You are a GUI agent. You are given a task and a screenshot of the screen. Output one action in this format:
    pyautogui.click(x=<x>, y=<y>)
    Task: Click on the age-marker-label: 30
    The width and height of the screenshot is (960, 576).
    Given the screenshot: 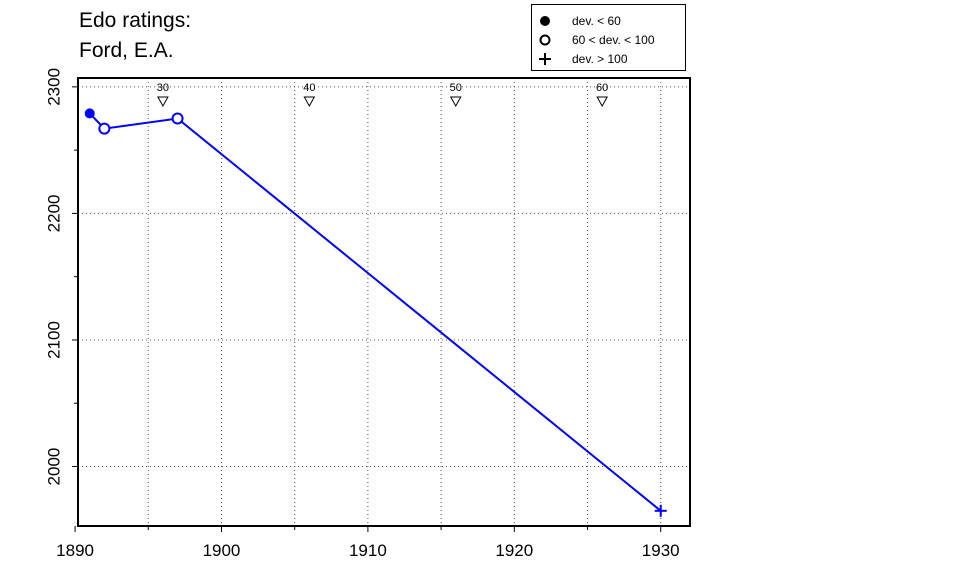 What is the action you would take?
    pyautogui.click(x=163, y=88)
    